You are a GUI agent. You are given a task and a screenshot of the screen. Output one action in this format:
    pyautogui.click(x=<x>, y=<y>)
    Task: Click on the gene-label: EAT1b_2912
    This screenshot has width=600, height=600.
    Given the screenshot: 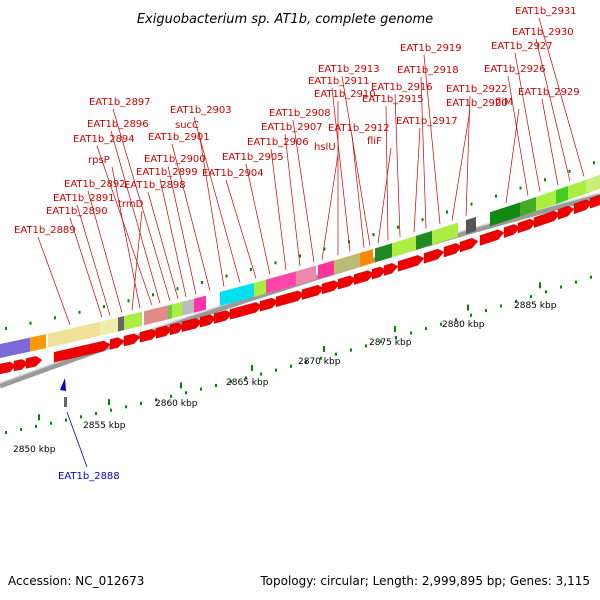 What is the action you would take?
    pyautogui.click(x=359, y=128)
    